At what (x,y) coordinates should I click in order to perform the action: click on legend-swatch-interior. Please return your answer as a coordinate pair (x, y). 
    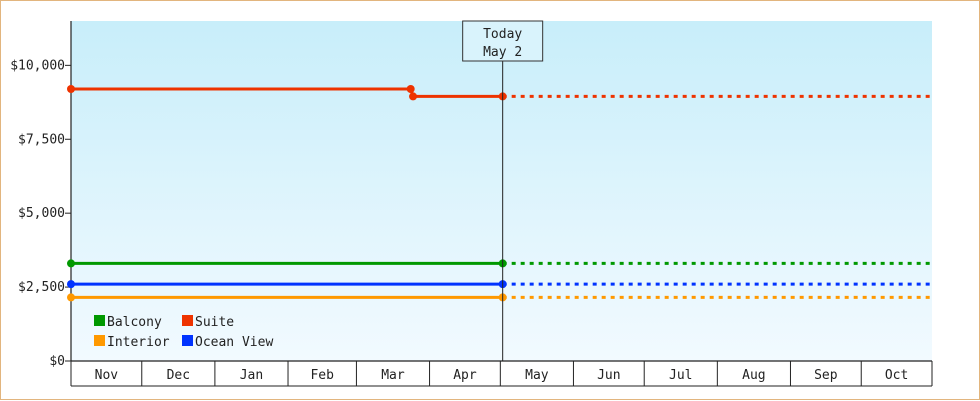
    Looking at the image, I should click on (99, 340).